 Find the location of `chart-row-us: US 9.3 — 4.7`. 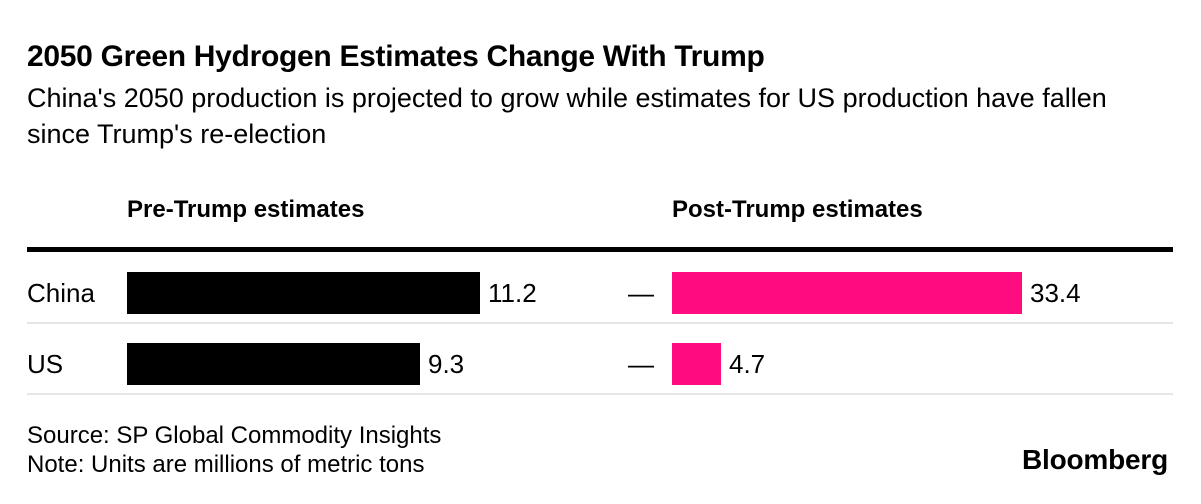

chart-row-us: US 9.3 — 4.7 is located at coordinates (600, 359).